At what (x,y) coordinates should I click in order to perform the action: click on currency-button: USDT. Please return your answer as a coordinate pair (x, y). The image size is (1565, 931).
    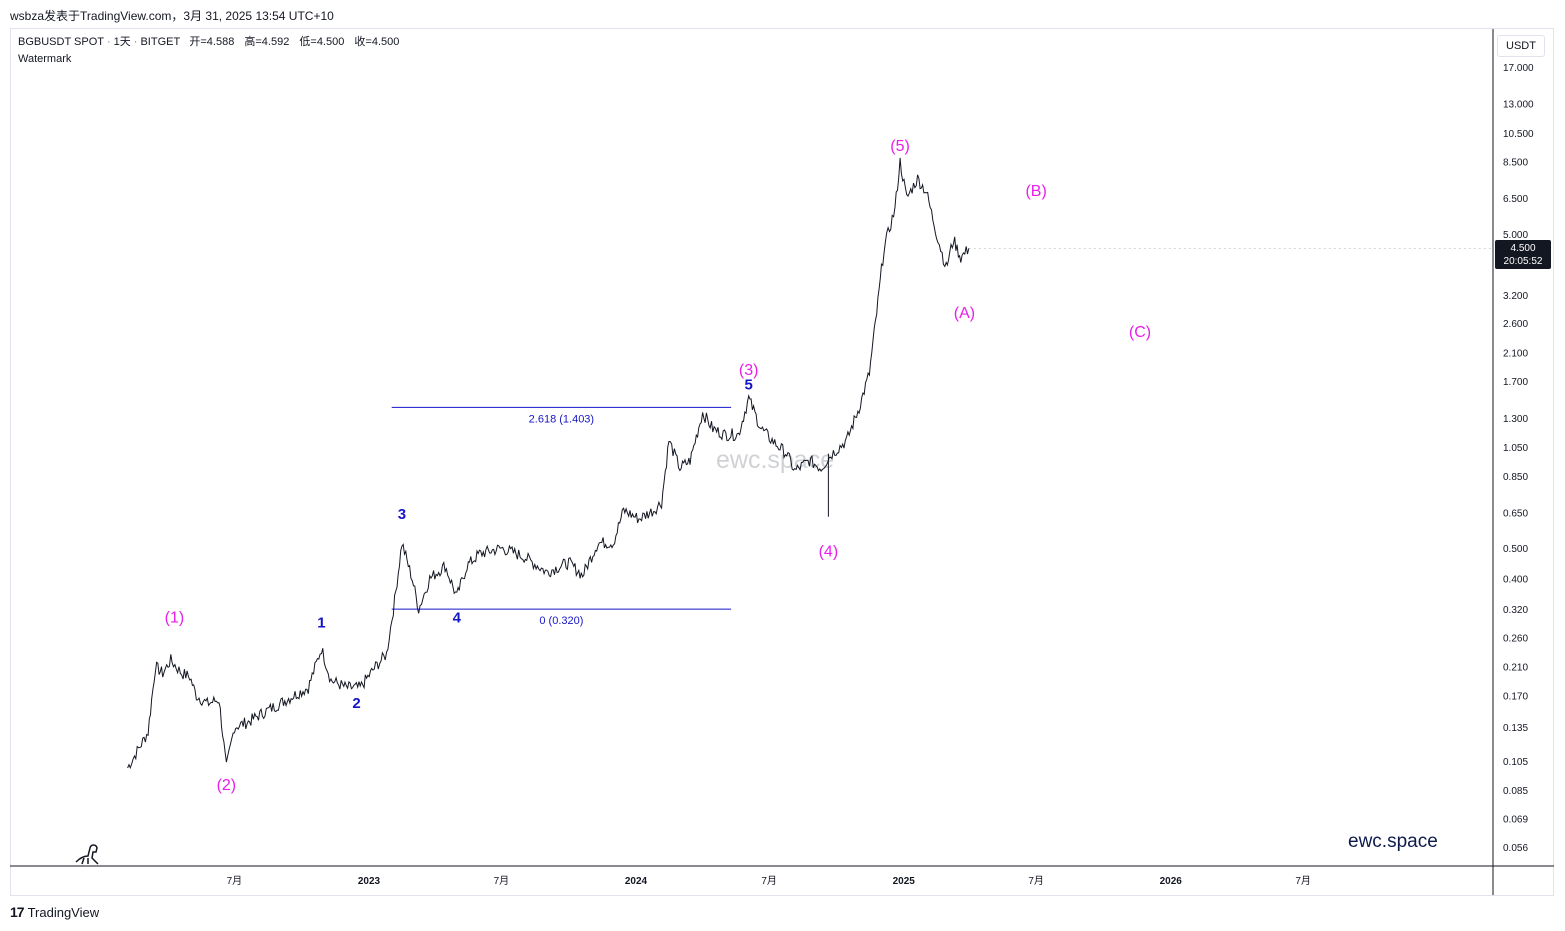
    Looking at the image, I should click on (1521, 46).